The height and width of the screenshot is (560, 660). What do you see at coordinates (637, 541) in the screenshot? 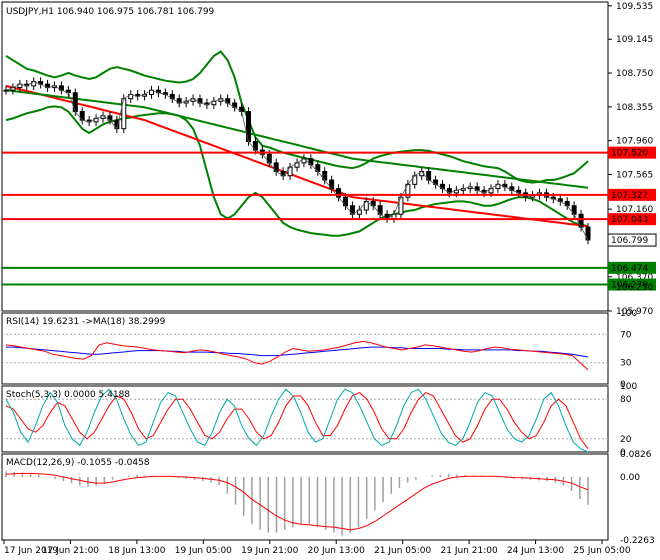
I see `macd-tick-label: -0.2263` at bounding box center [637, 541].